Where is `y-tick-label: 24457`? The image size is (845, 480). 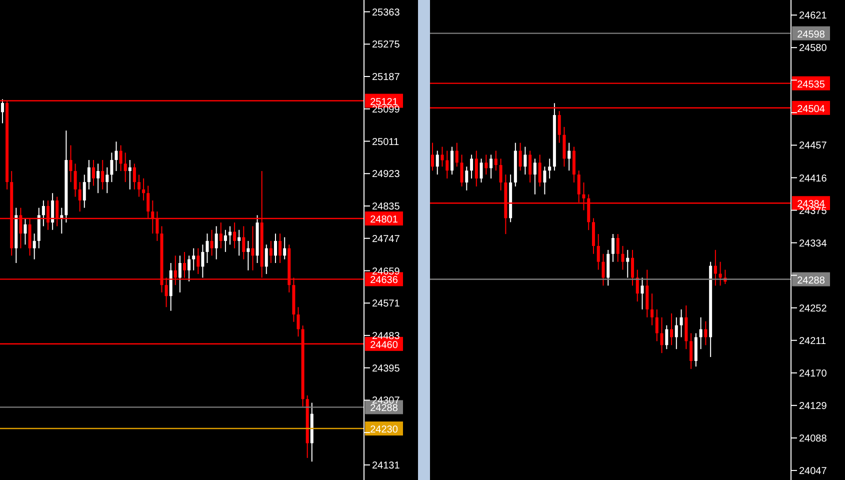 y-tick-label: 24457 is located at coordinates (813, 146).